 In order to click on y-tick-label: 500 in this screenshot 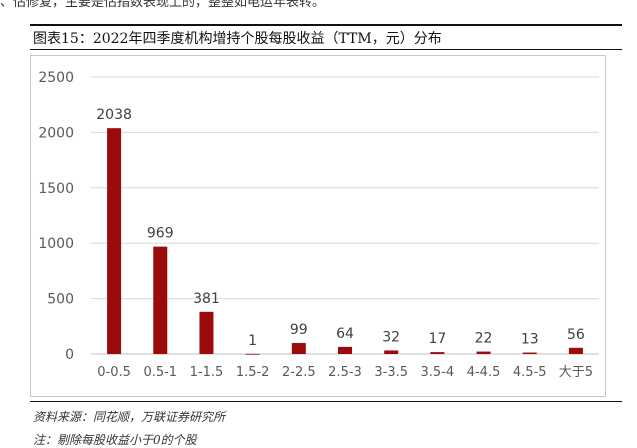, I will do `click(60, 300)`.